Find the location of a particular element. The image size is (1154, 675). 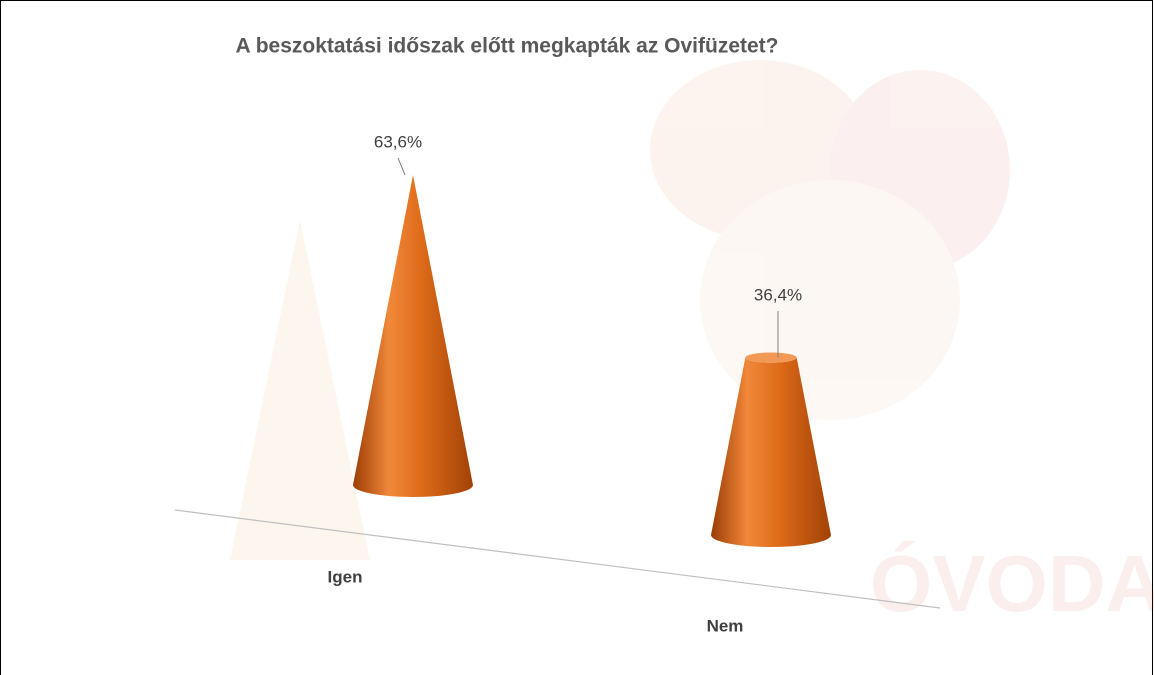

svg-text: ÓVODA is located at coordinates (1012, 583).